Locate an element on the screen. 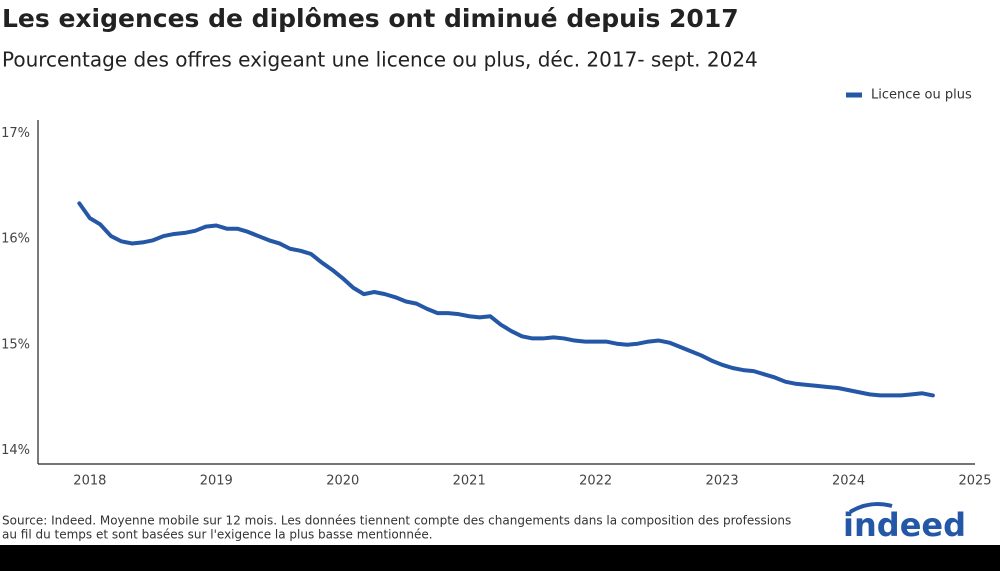 The image size is (1000, 571). x-tick-label: 2024 is located at coordinates (848, 481).